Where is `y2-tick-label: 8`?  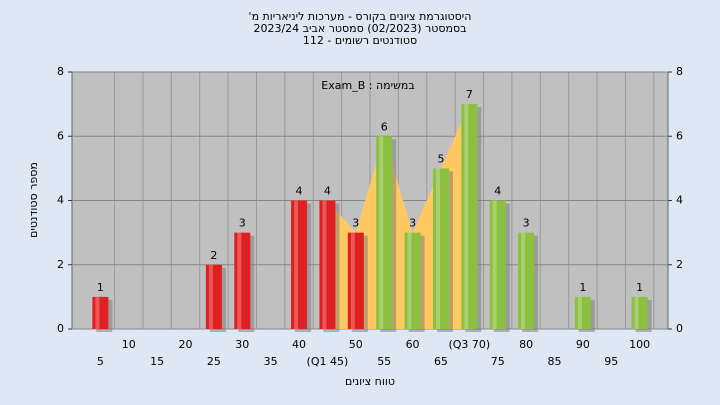
y2-tick-label: 8 is located at coordinates (679, 71).